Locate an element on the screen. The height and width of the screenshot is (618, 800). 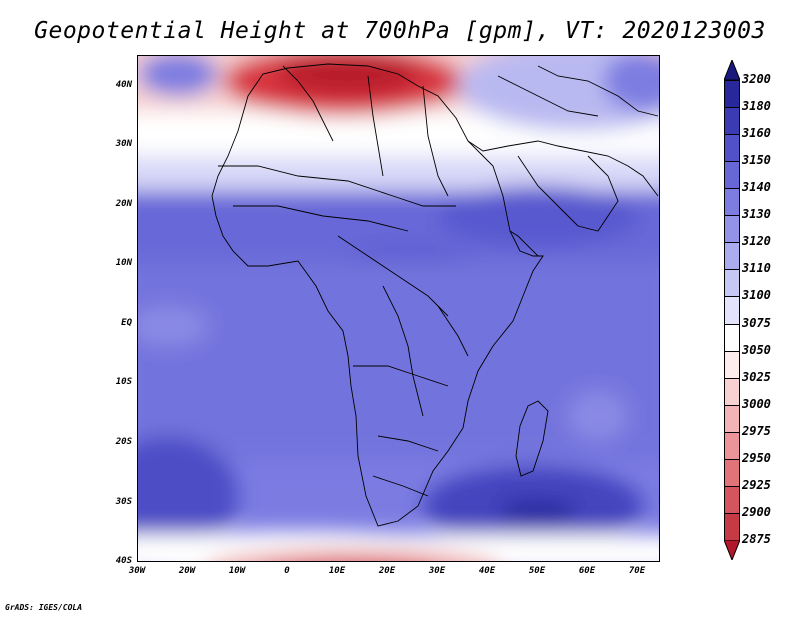
lon-label-60e: 60E is located at coordinates (587, 571).